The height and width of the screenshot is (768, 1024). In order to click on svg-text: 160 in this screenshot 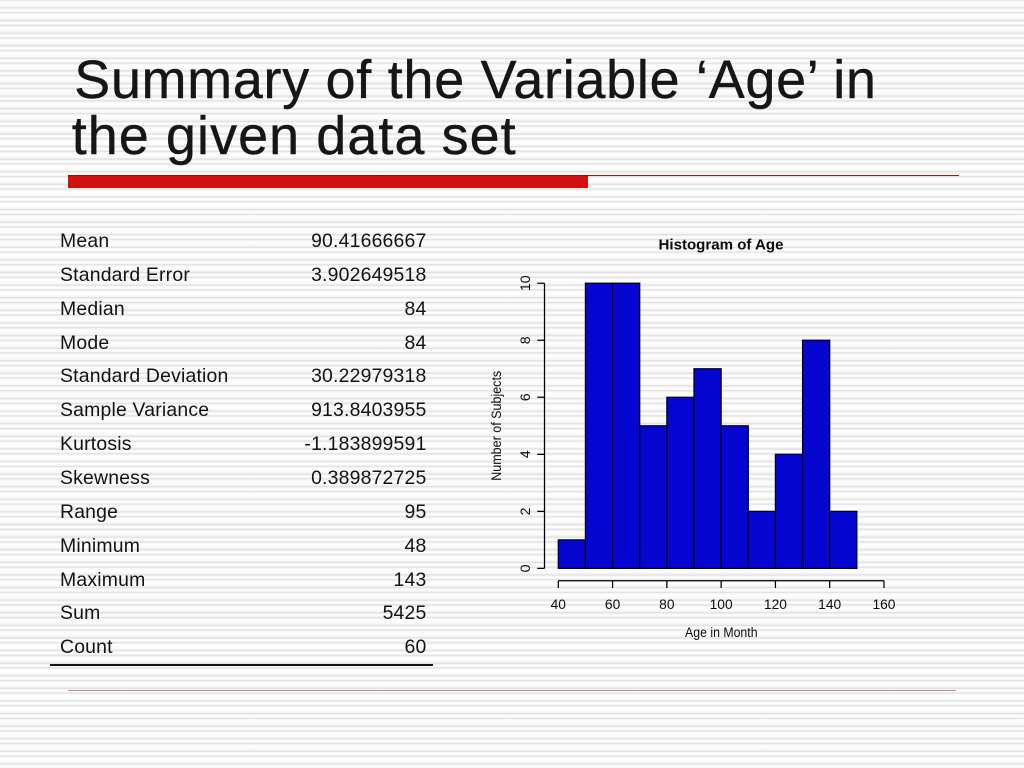, I will do `click(883, 604)`.